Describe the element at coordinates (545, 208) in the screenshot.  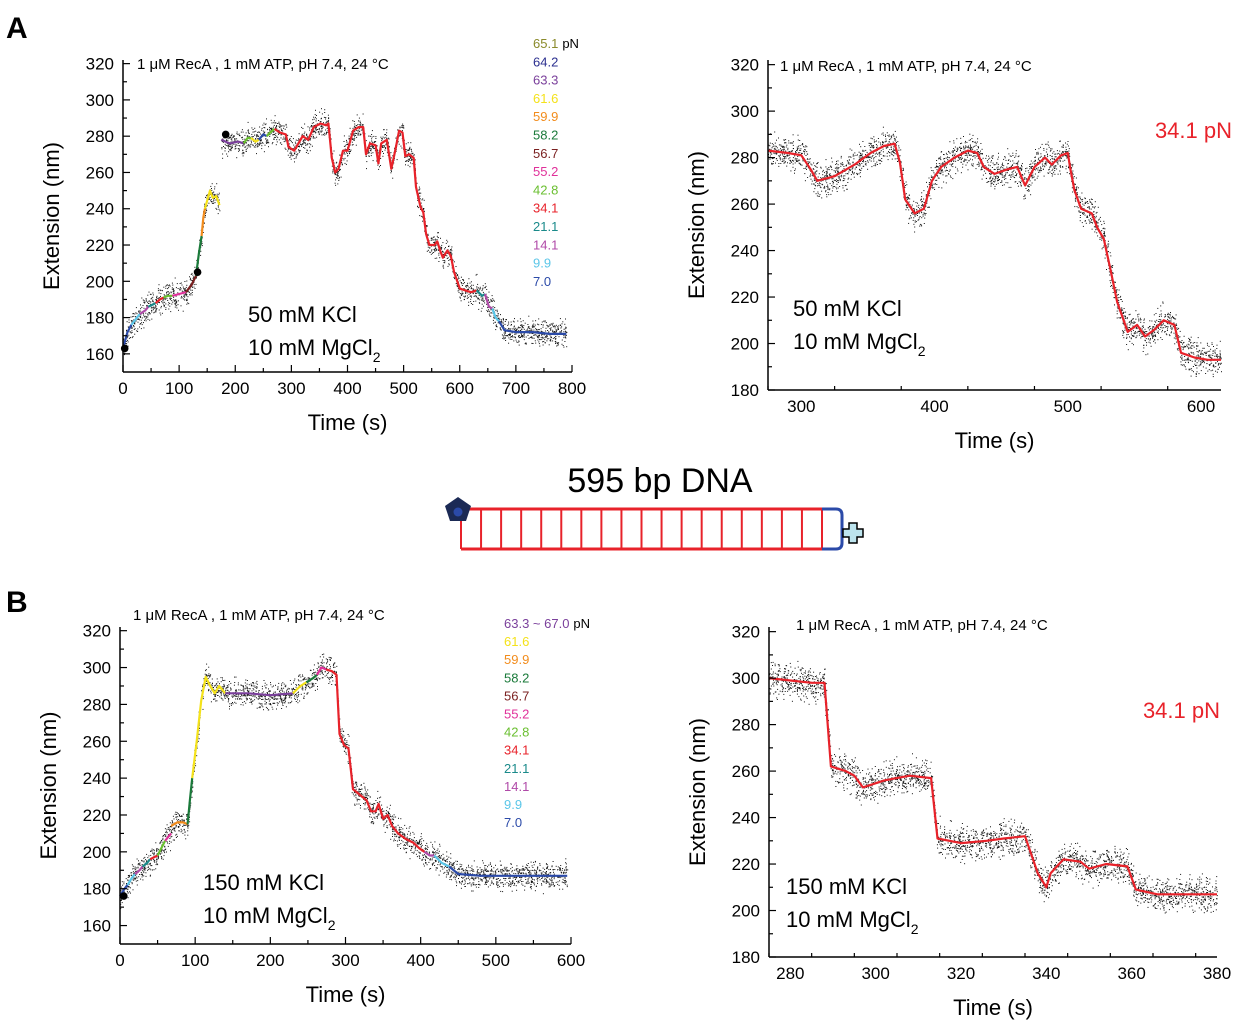
I see `legend-entry: 34.1` at that location.